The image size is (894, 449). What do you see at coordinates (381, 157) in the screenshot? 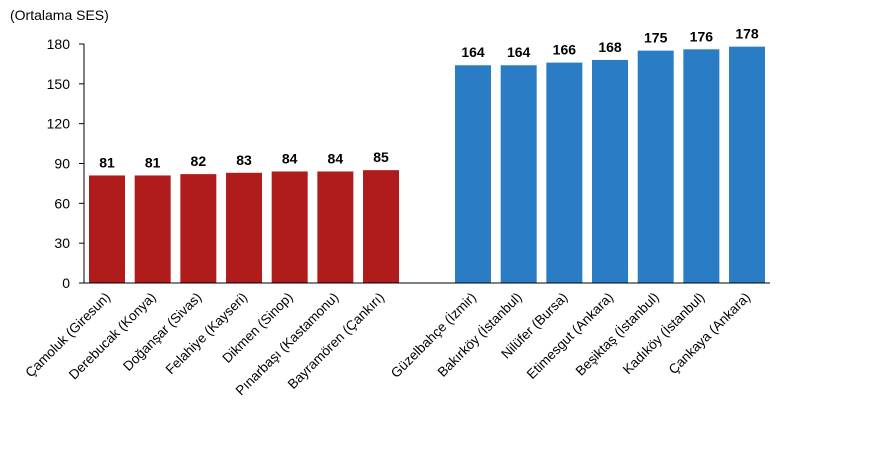
I see `data-label: 85` at bounding box center [381, 157].